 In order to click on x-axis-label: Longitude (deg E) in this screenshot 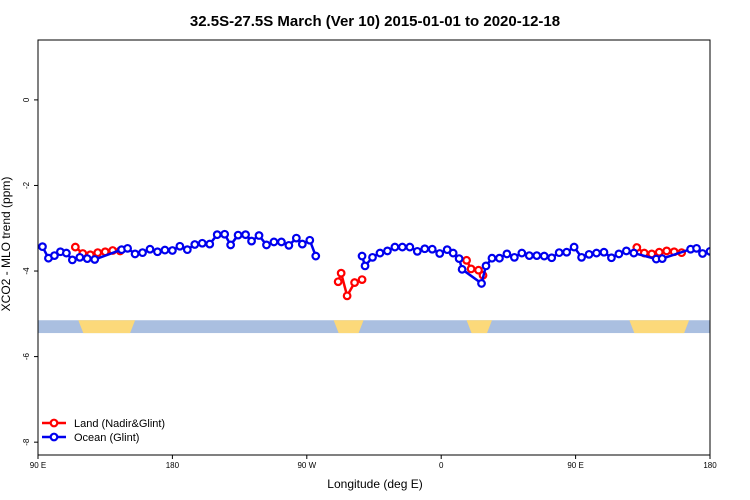, I will do `click(374, 484)`.